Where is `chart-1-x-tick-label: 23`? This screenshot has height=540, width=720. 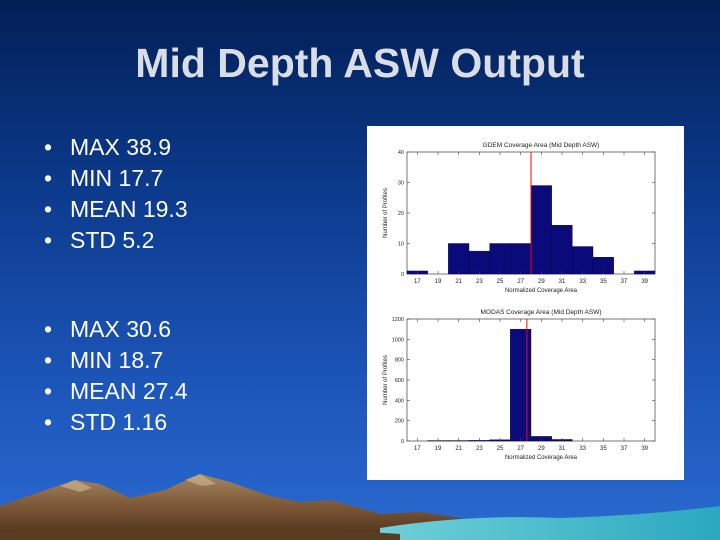
chart-1-x-tick-label: 23 is located at coordinates (479, 282).